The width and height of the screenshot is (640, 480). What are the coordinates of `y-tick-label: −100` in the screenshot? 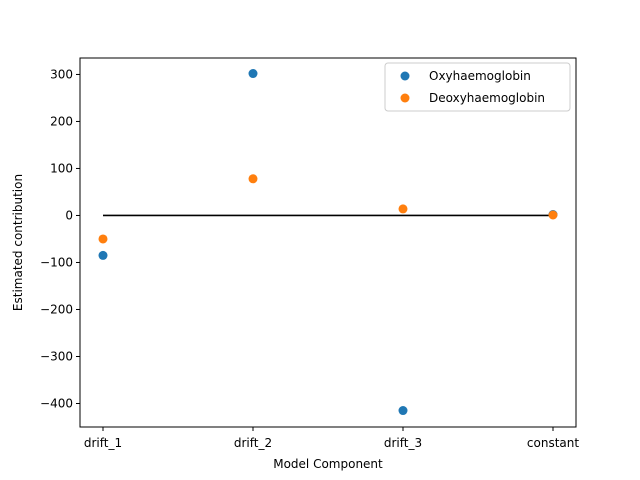 It's located at (56, 262).